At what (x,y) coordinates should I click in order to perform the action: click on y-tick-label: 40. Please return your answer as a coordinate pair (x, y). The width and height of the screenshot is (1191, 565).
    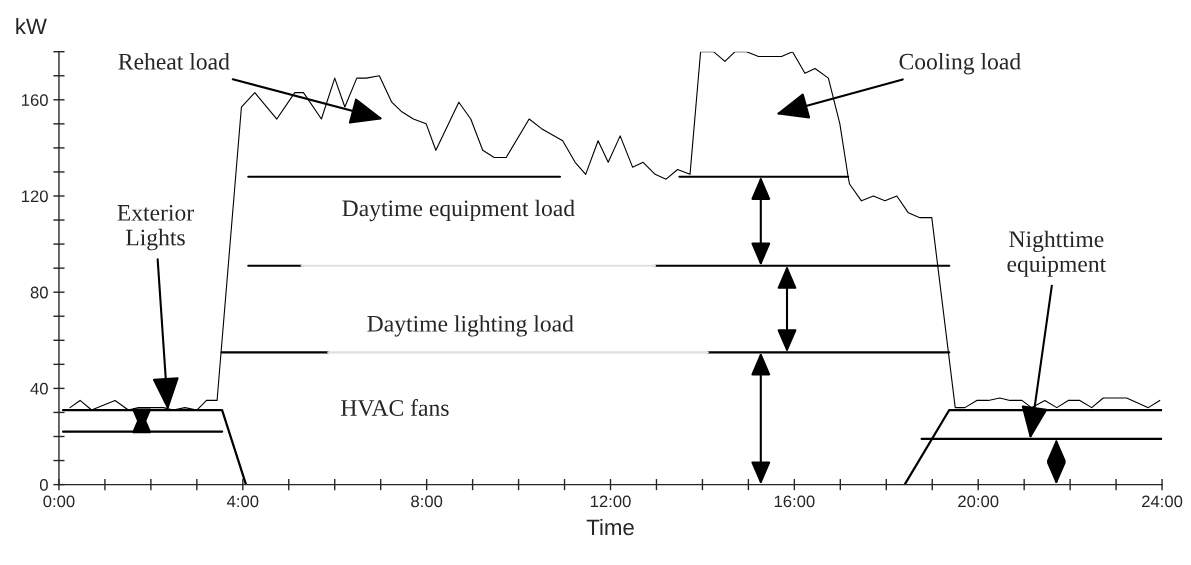
    Looking at the image, I should click on (39, 388).